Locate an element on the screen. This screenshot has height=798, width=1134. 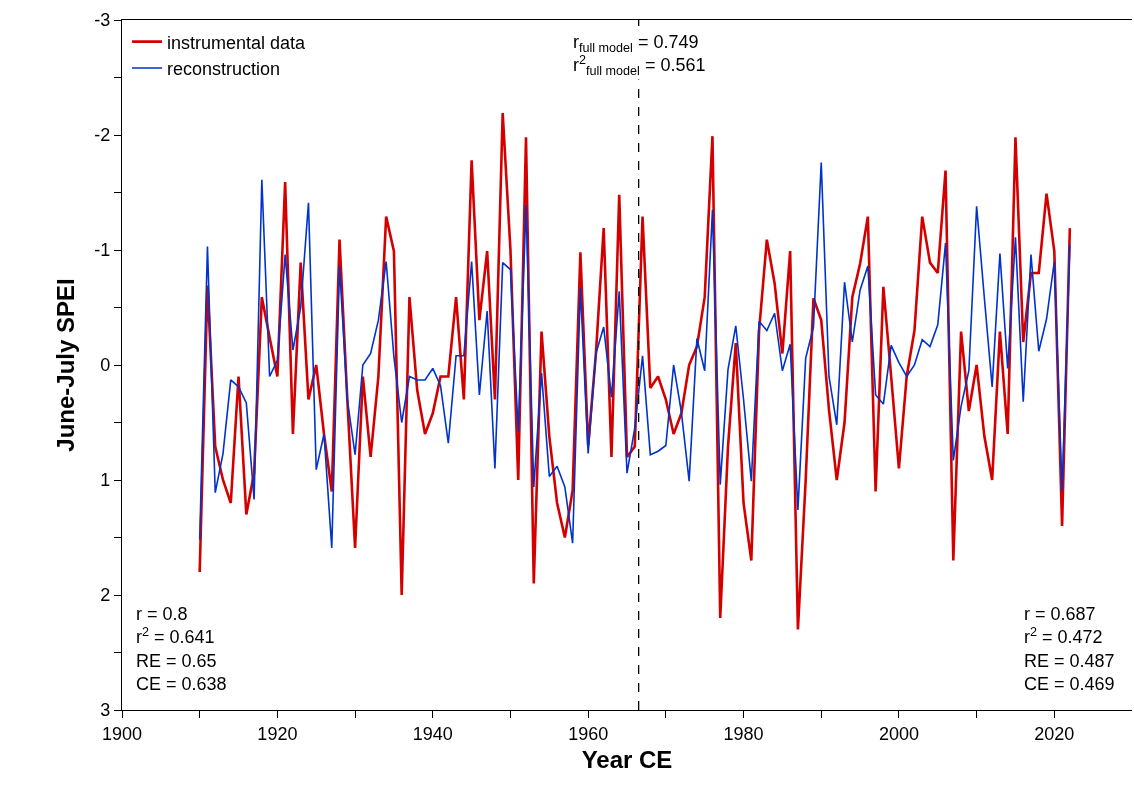
y-tick-label: -3 is located at coordinates (102, 20).